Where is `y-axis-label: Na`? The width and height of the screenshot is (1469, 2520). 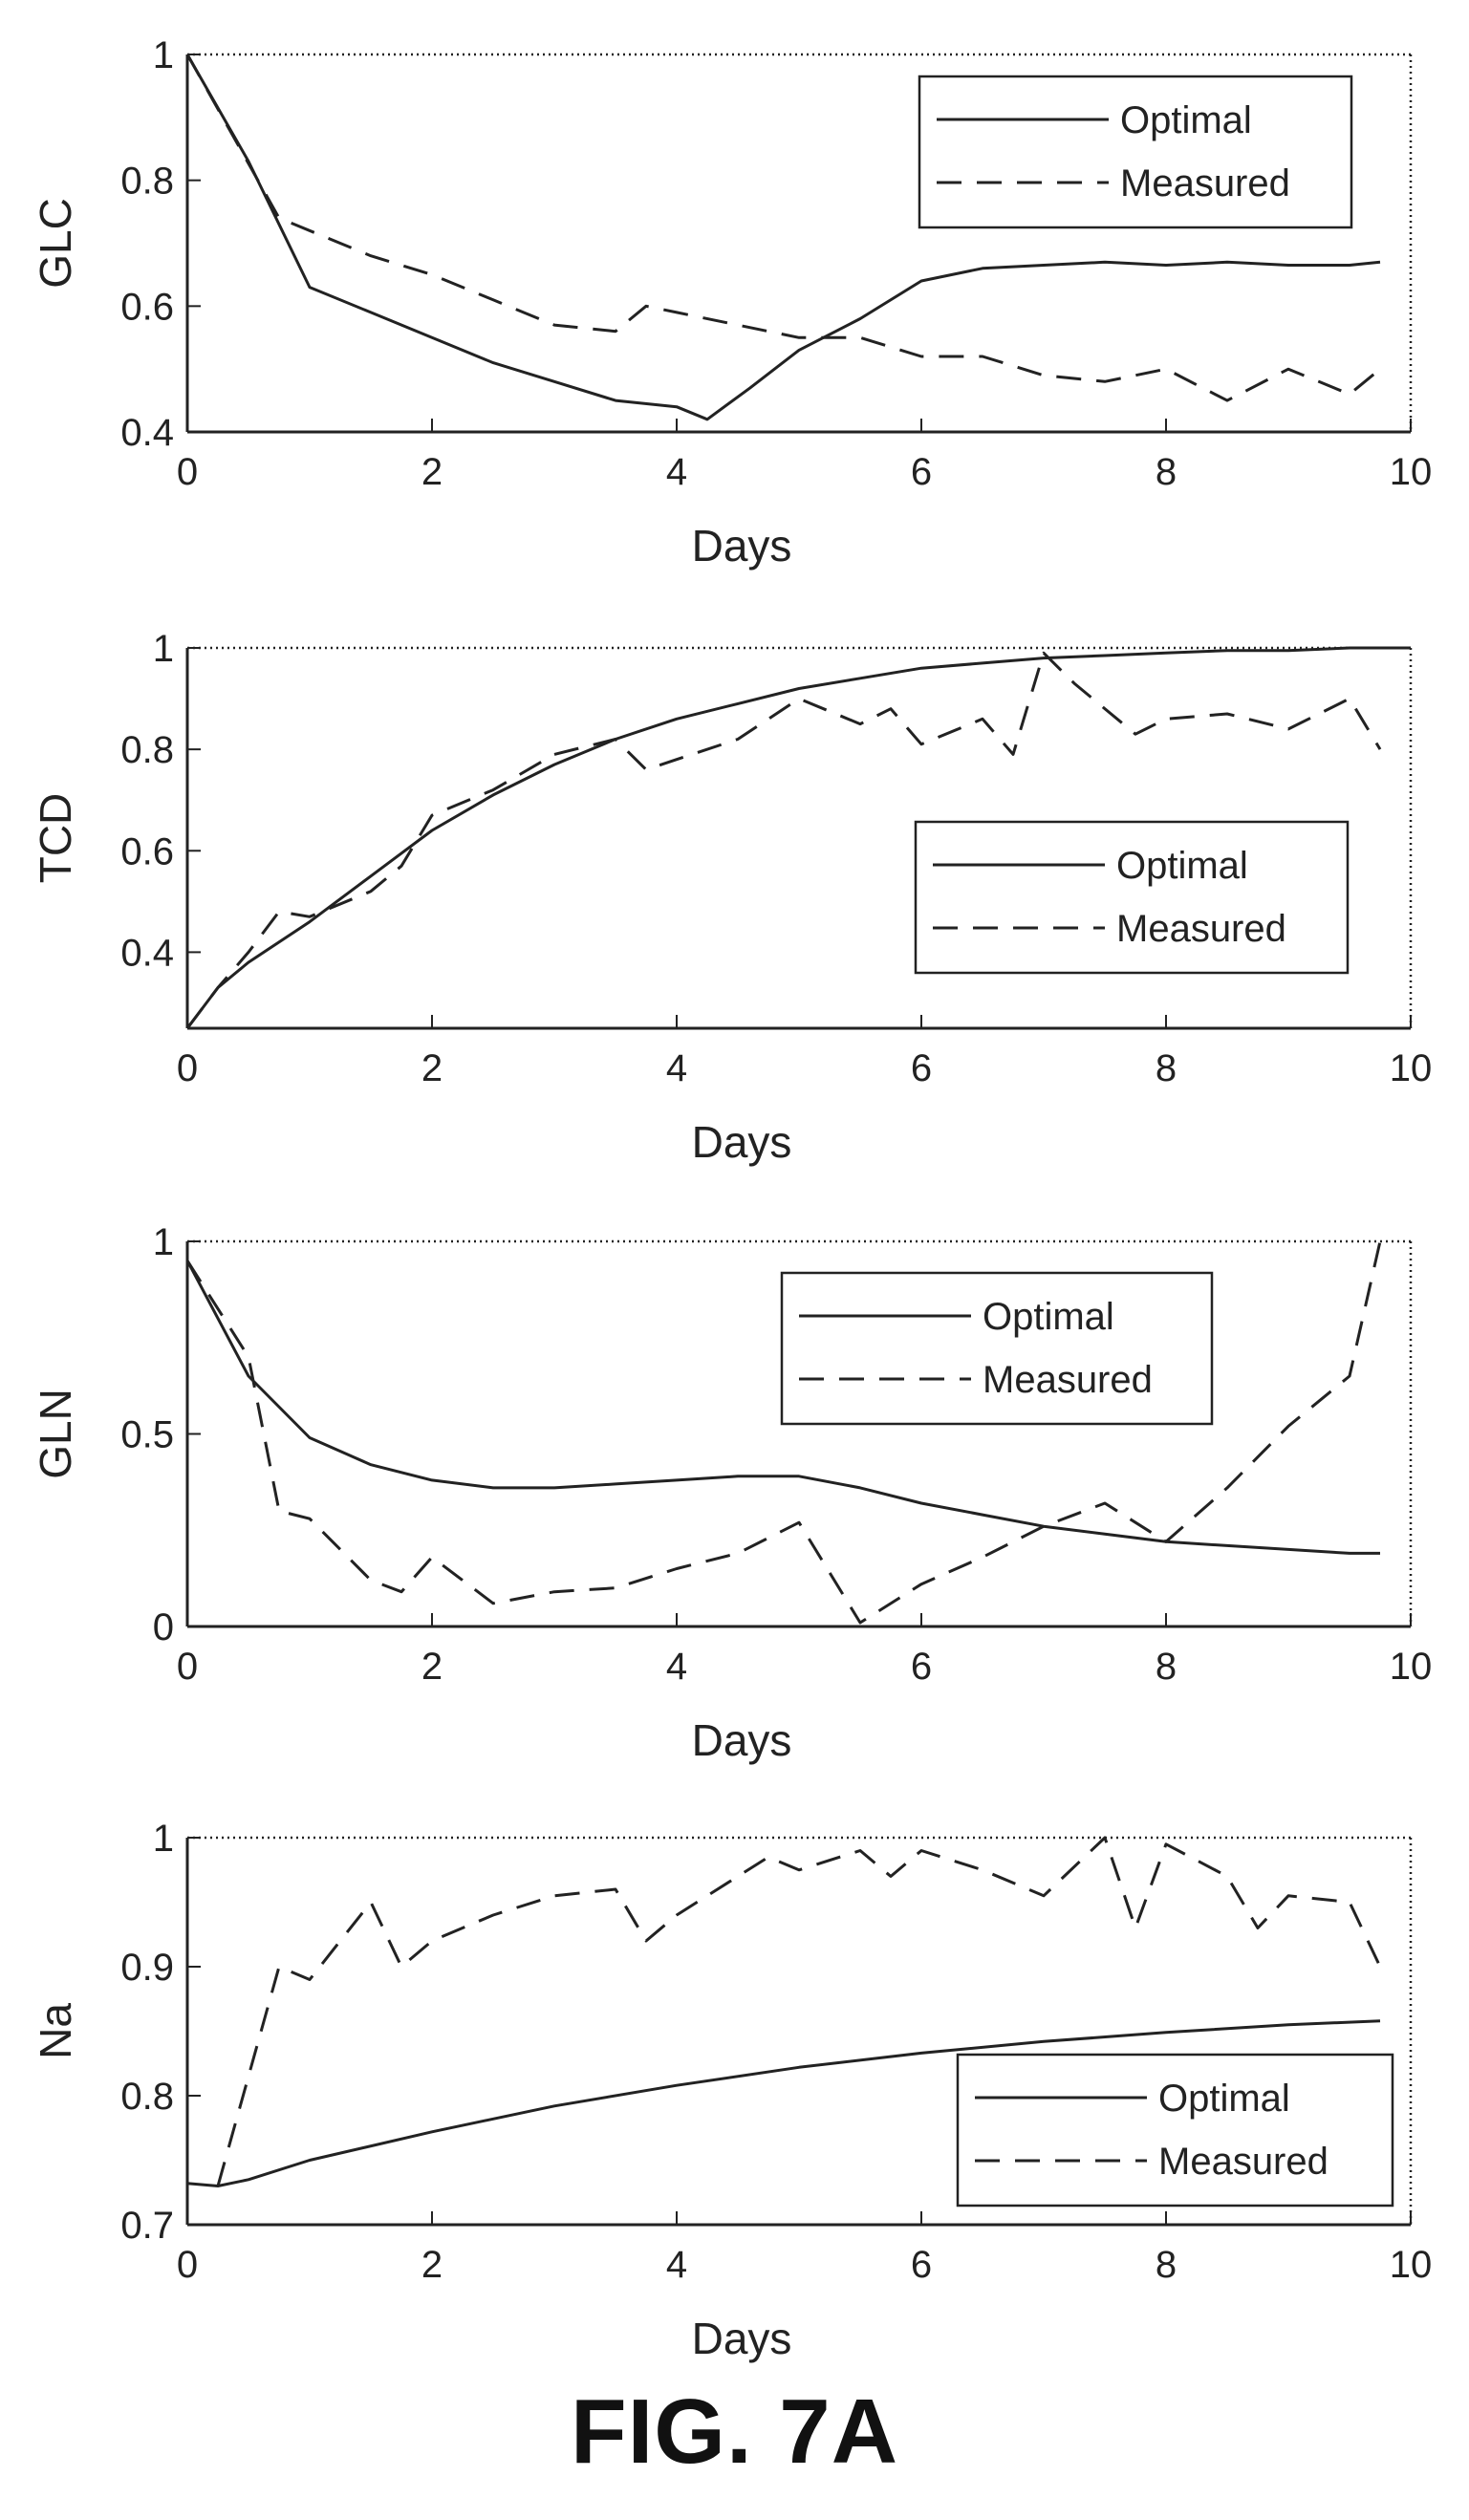 y-axis-label: Na is located at coordinates (56, 2031).